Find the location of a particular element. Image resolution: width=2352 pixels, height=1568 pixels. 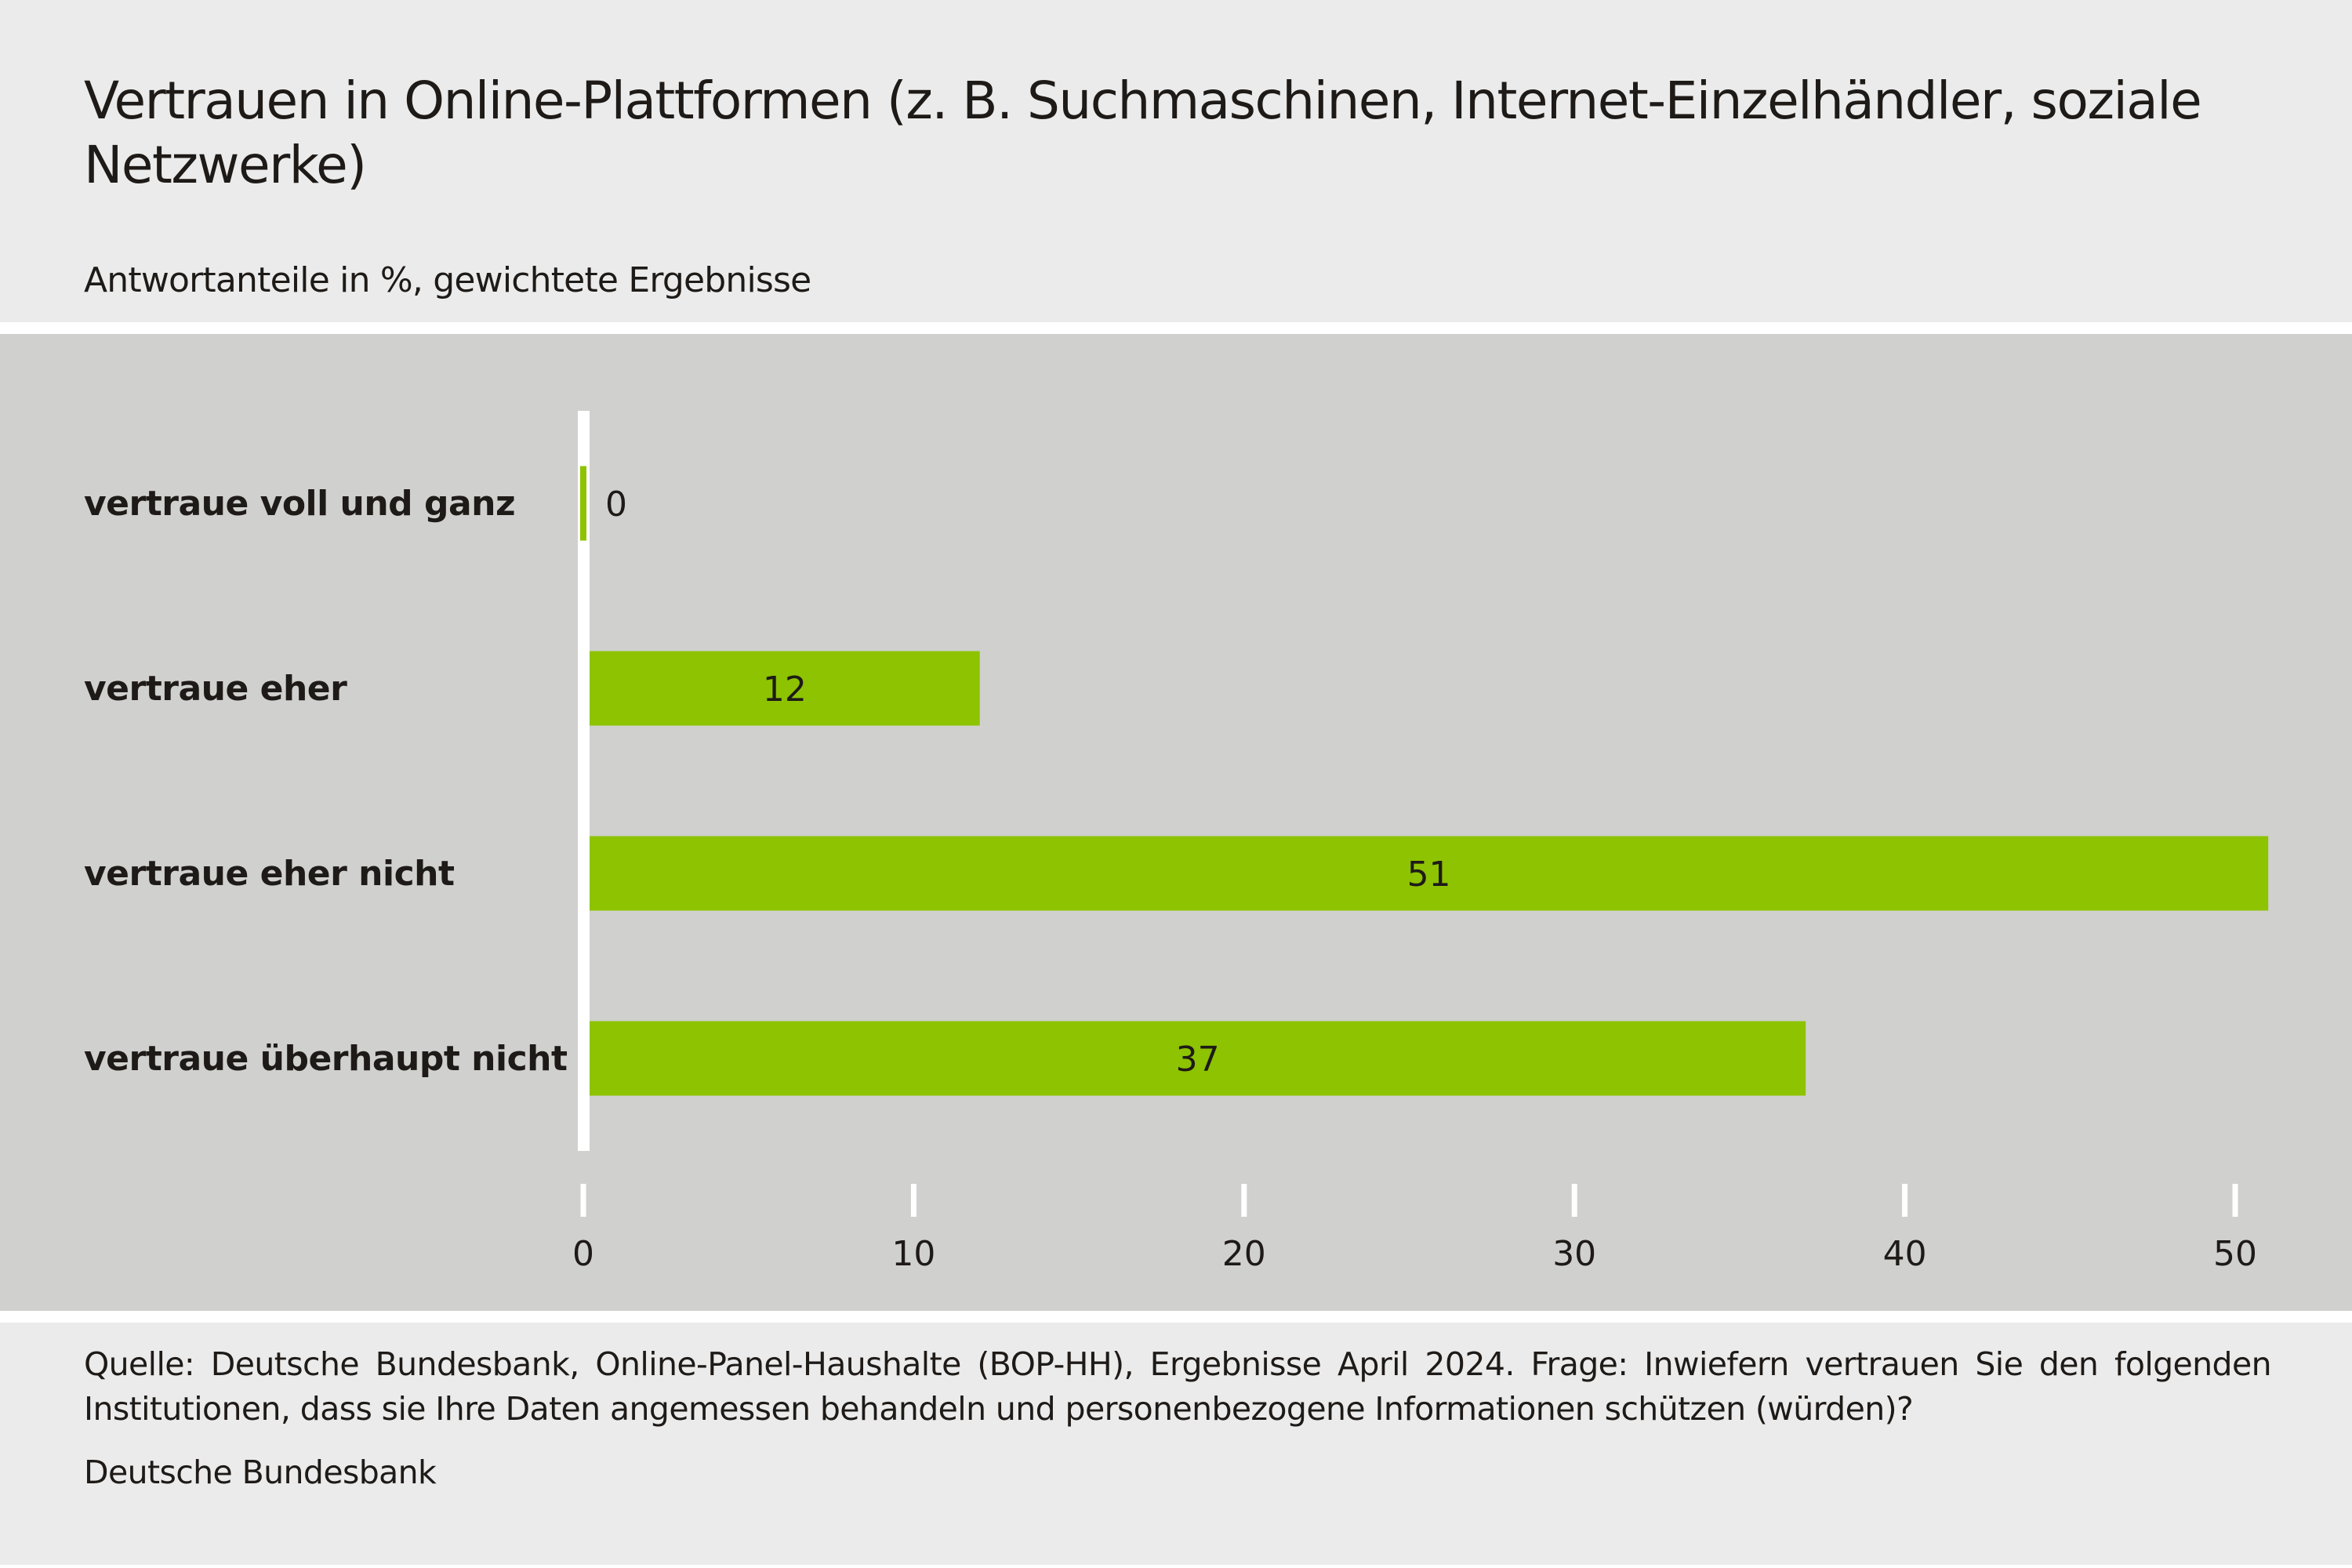

bar-zero-overlay is located at coordinates (583, 503).